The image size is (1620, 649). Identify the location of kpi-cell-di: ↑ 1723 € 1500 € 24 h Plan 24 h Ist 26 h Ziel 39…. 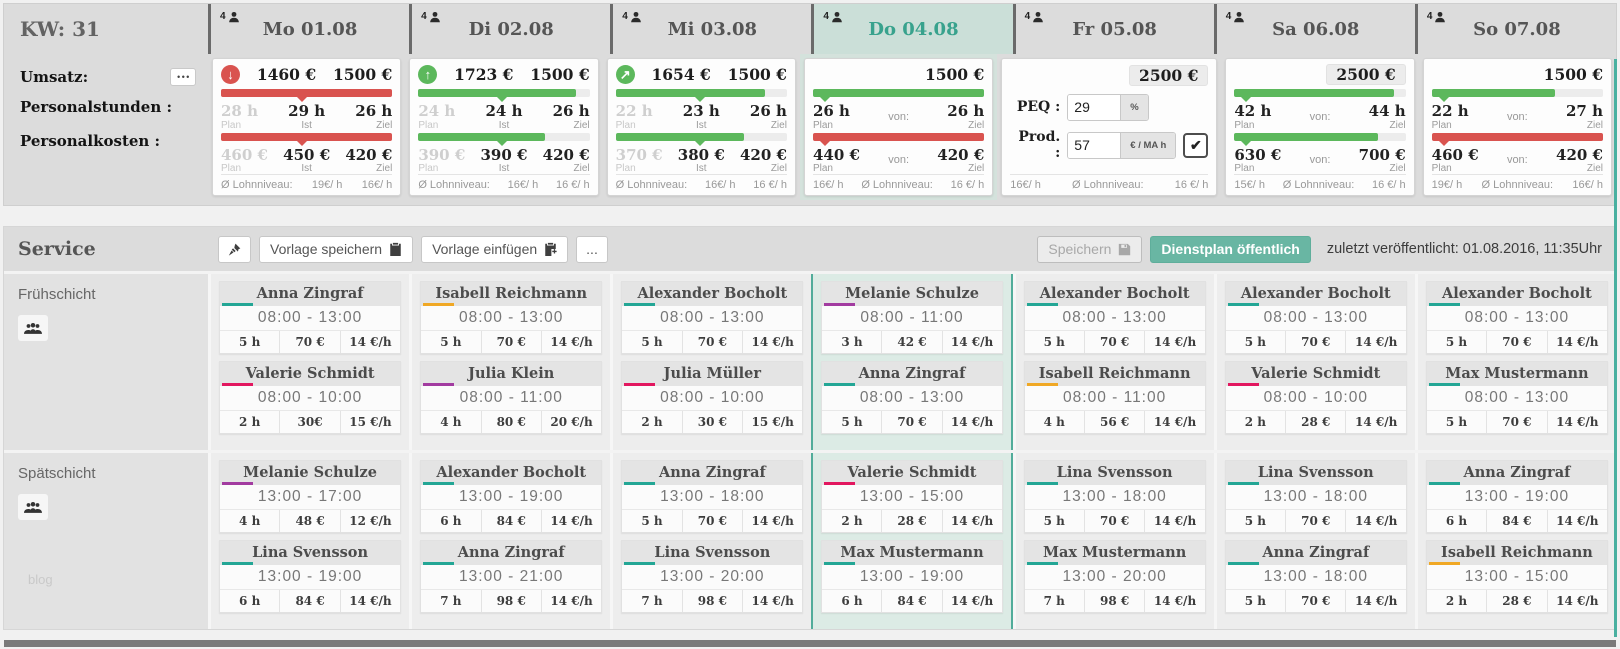
(503, 127).